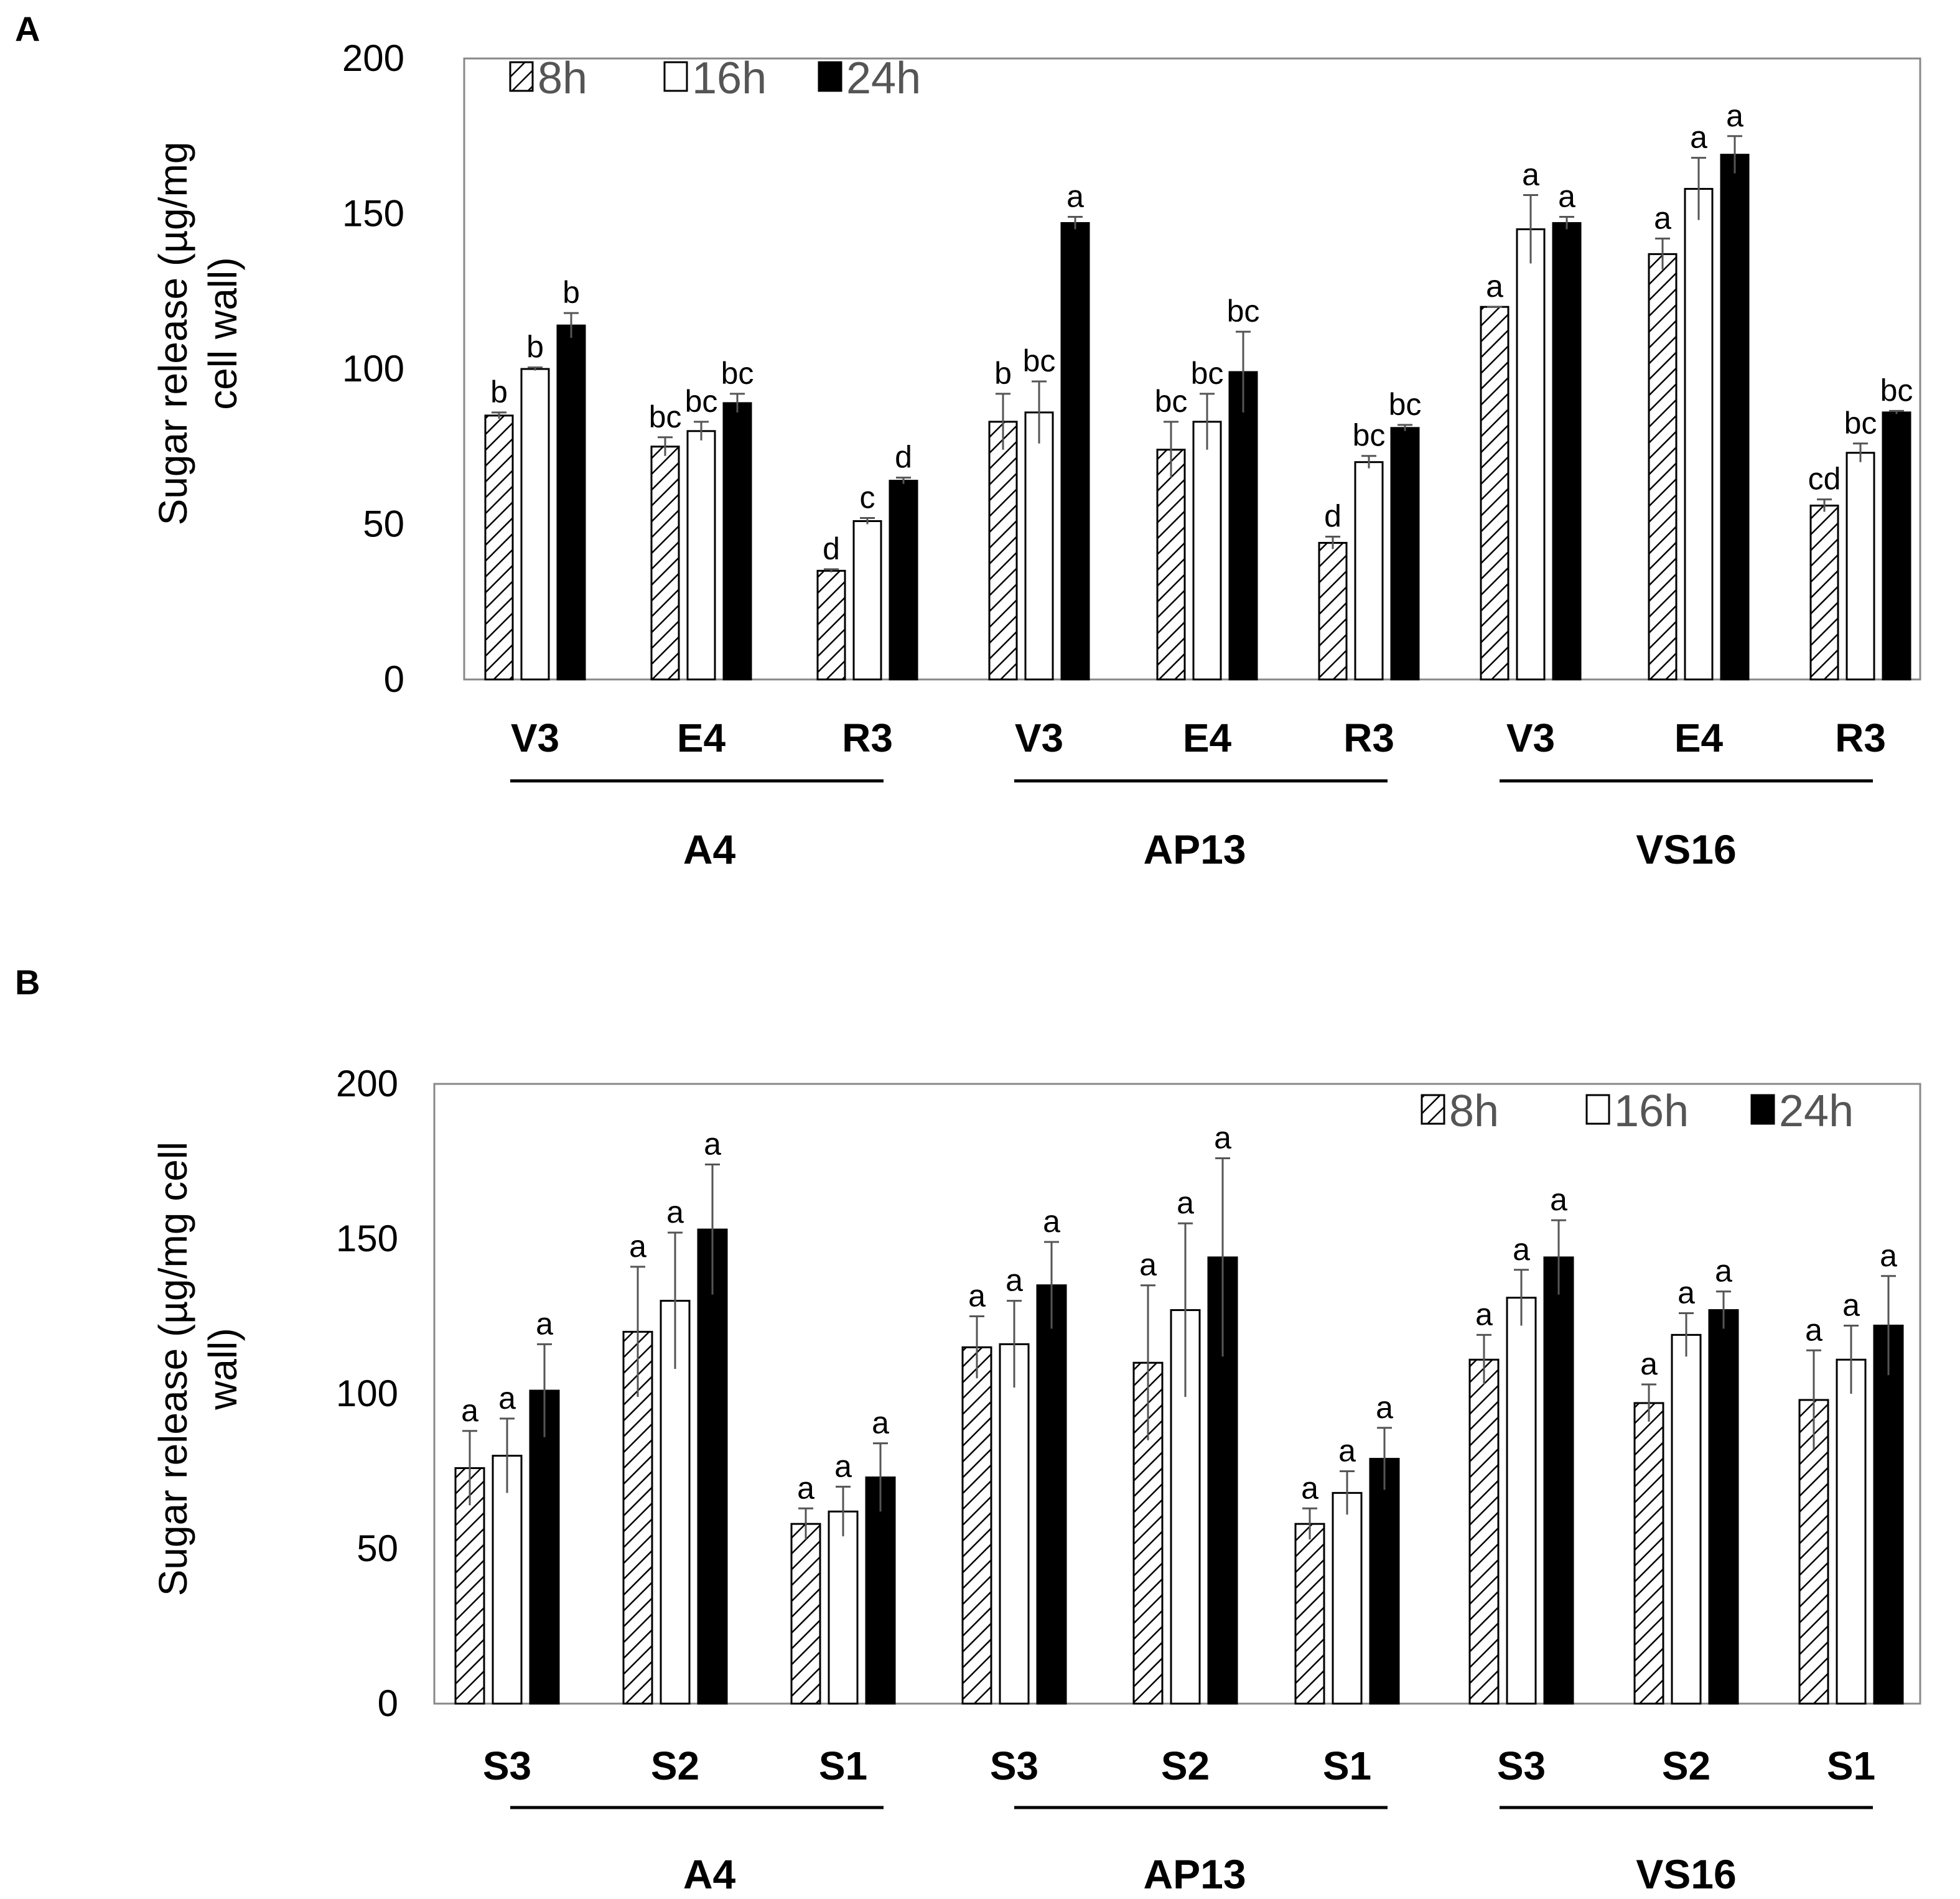  What do you see at coordinates (198, 1369) in the screenshot?
I see `y-axis-label-b: Sugar release (µg/mg cell wall)` at bounding box center [198, 1369].